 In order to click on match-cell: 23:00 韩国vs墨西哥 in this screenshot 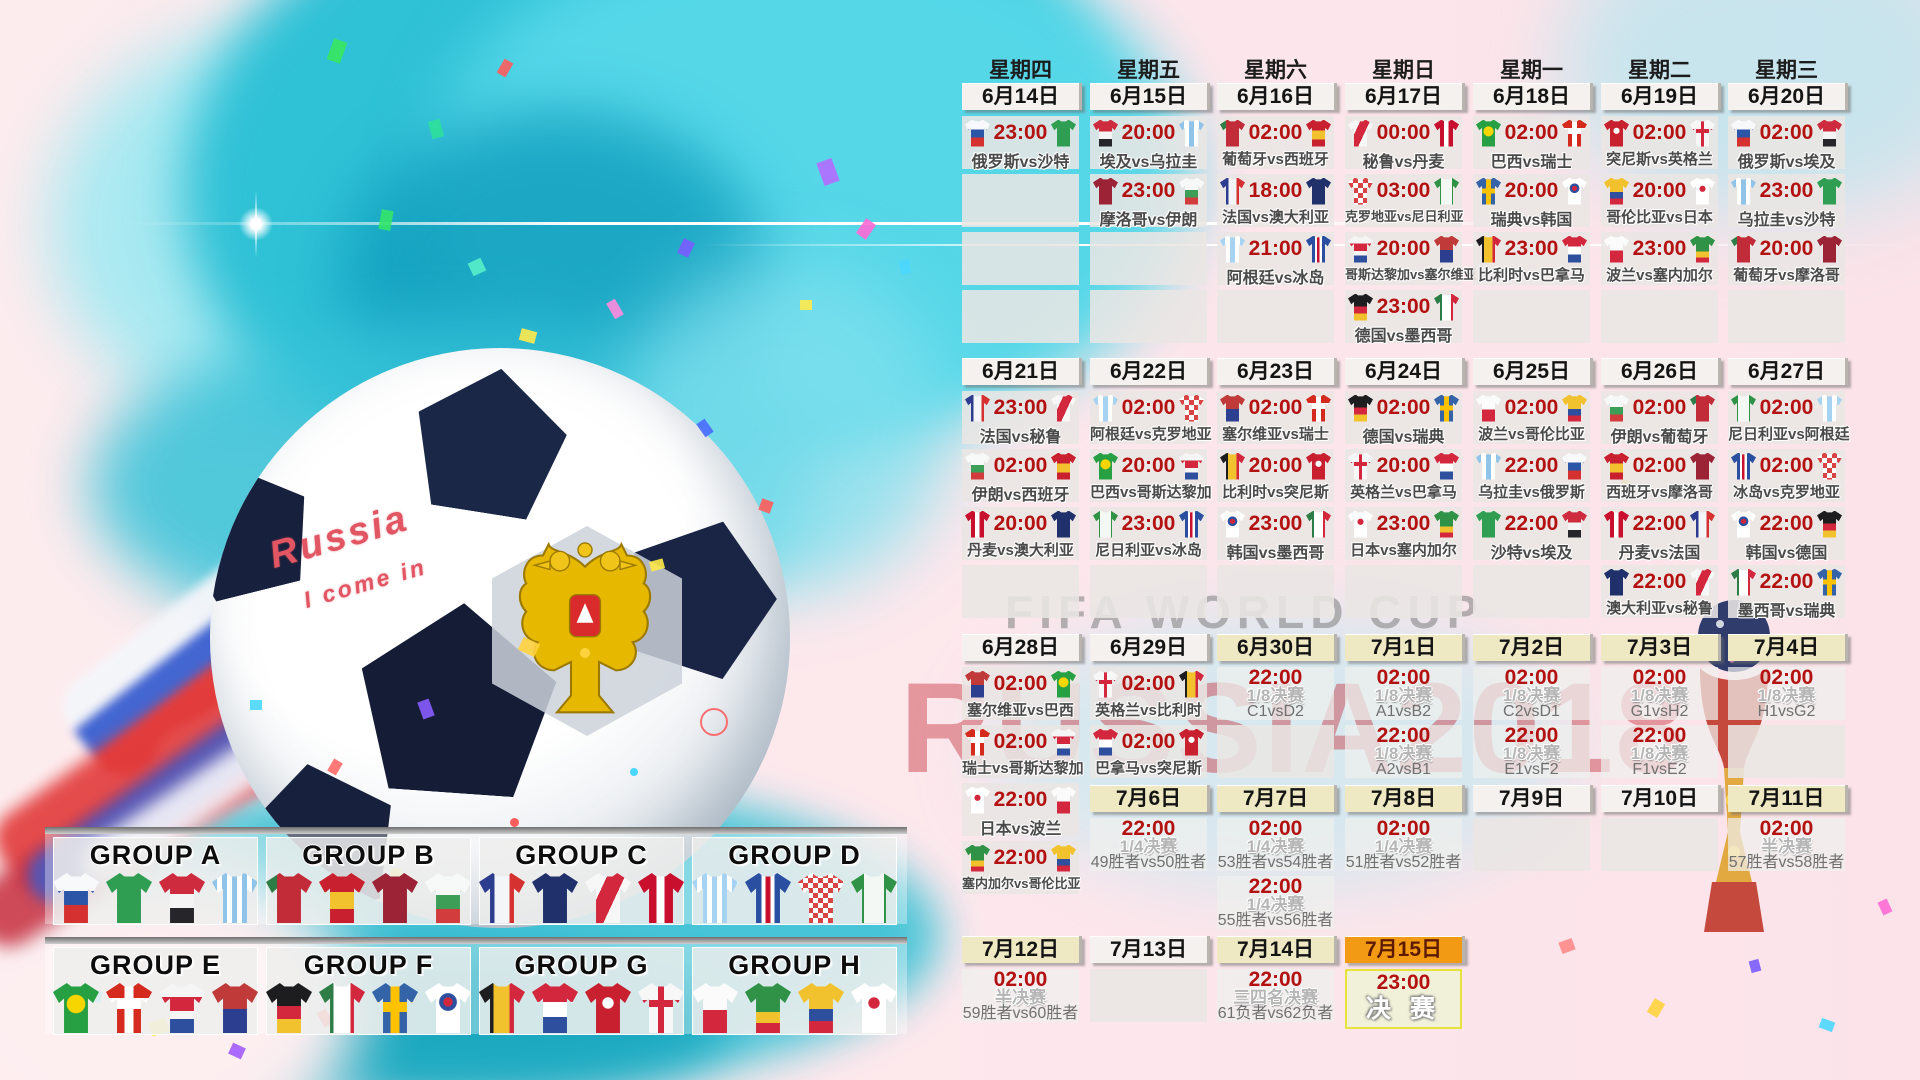, I will do `click(1275, 534)`.